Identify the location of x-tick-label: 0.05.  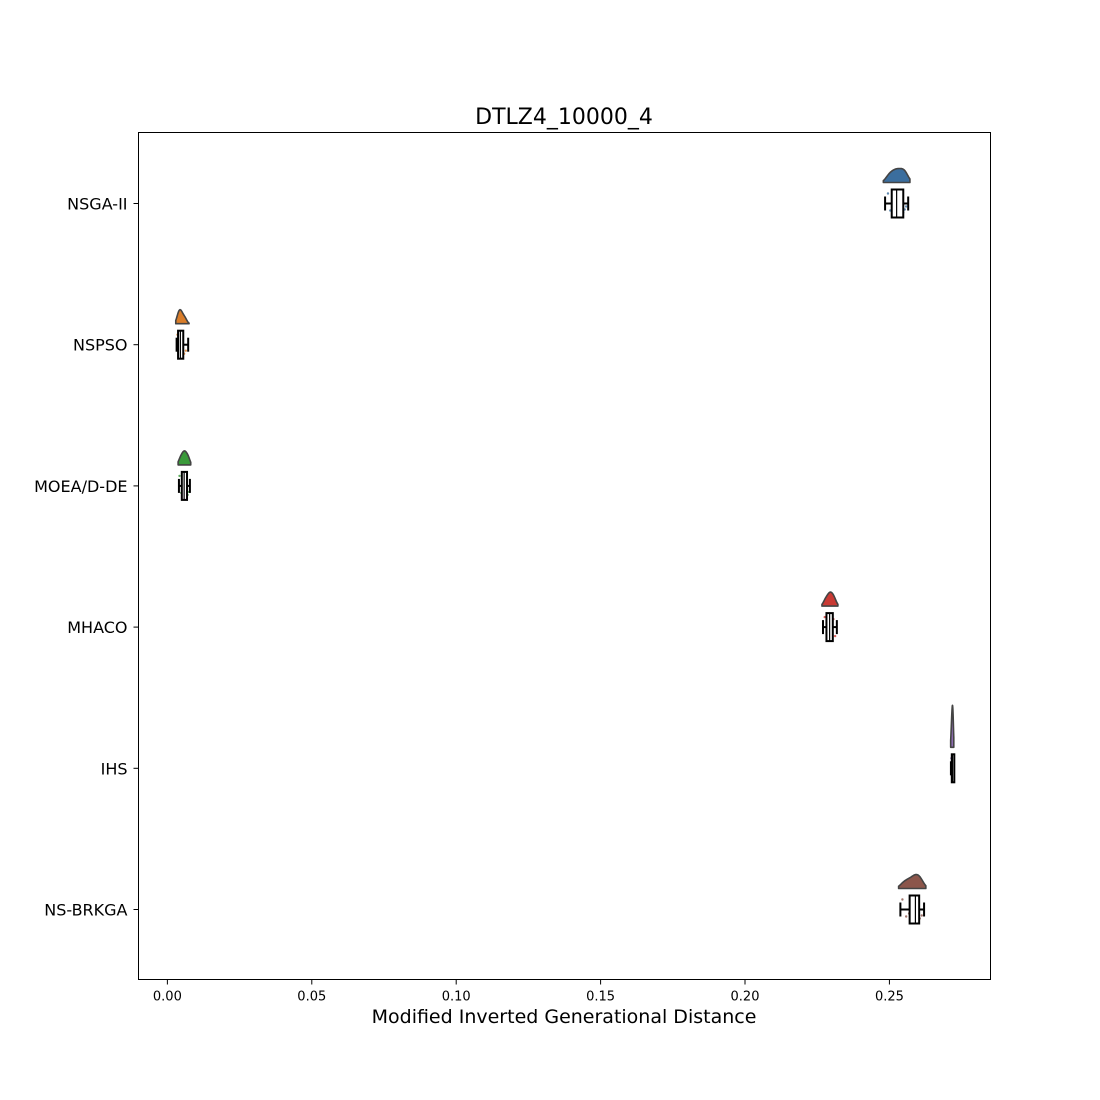
(311, 997).